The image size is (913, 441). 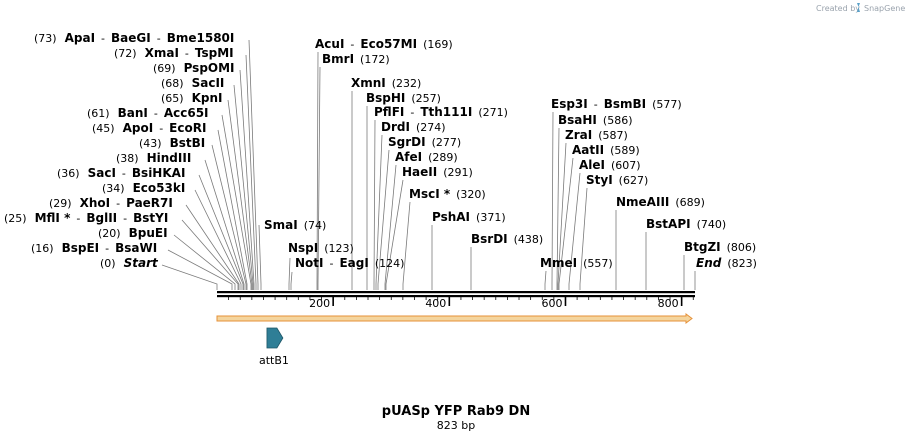 I want to click on site-position: (72), so click(x=125, y=53).